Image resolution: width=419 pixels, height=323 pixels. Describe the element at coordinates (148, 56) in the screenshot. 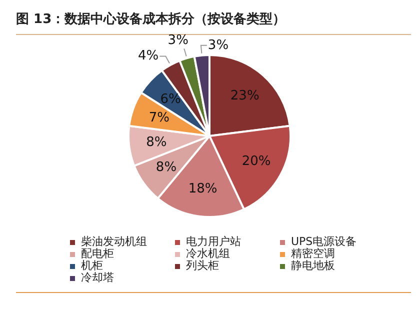

I see `data-label: 4%` at that location.